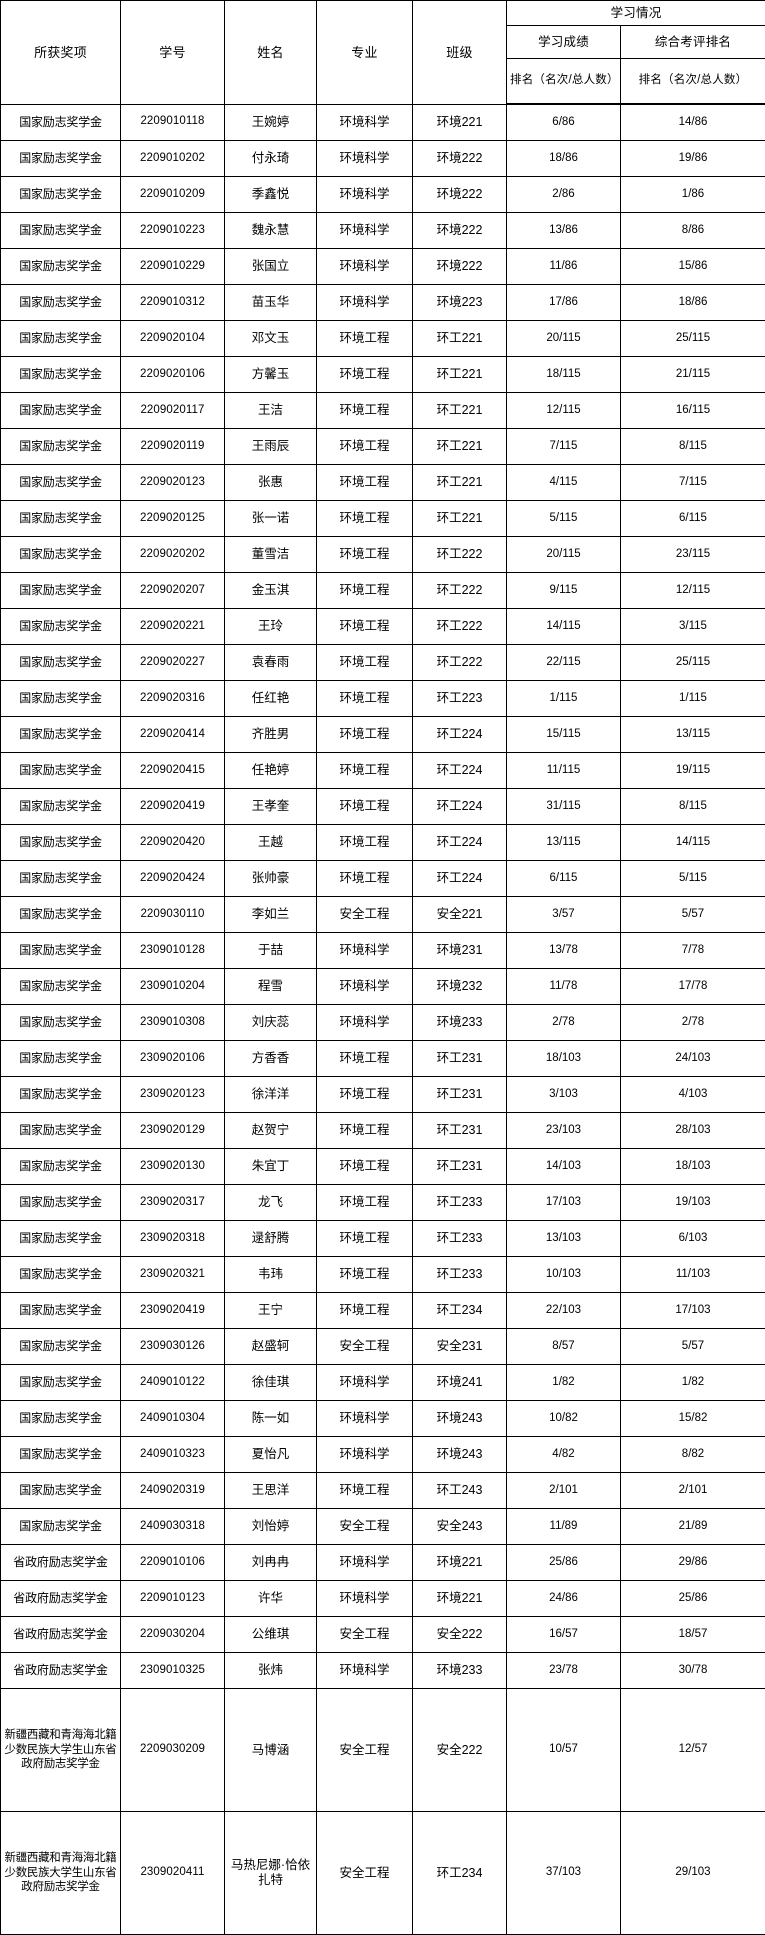 This screenshot has height=1935, width=765. What do you see at coordinates (564, 807) in the screenshot?
I see `cell-grade-rank: 31/115` at bounding box center [564, 807].